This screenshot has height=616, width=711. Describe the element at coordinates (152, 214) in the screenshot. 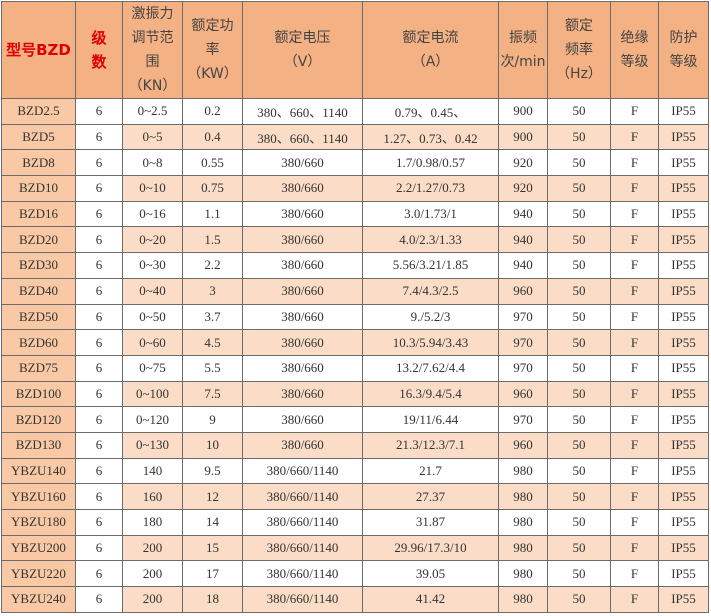

I see `cell-force-range: 0~16` at that location.